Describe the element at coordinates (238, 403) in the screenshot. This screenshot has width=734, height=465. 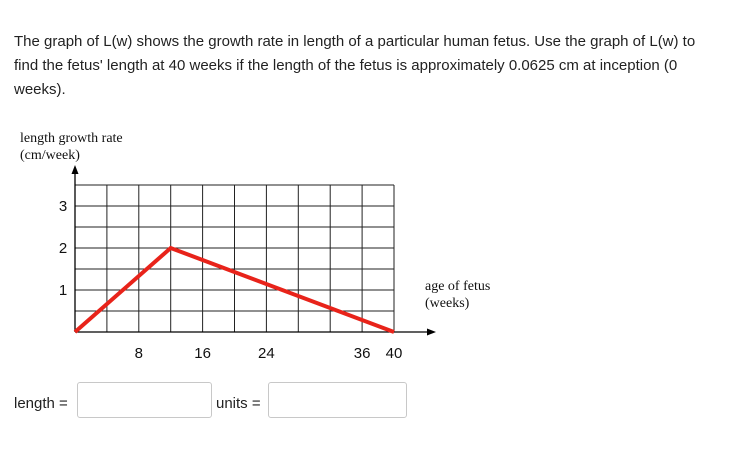
I see `units-label: units =` at that location.